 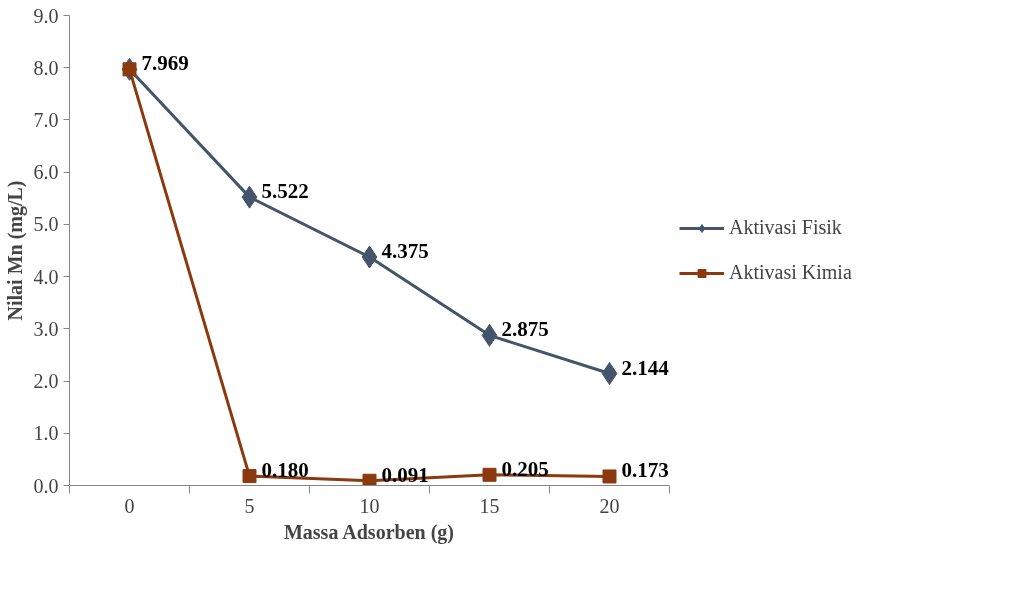 What do you see at coordinates (46, 119) in the screenshot?
I see `y-tick-label: 7.0` at bounding box center [46, 119].